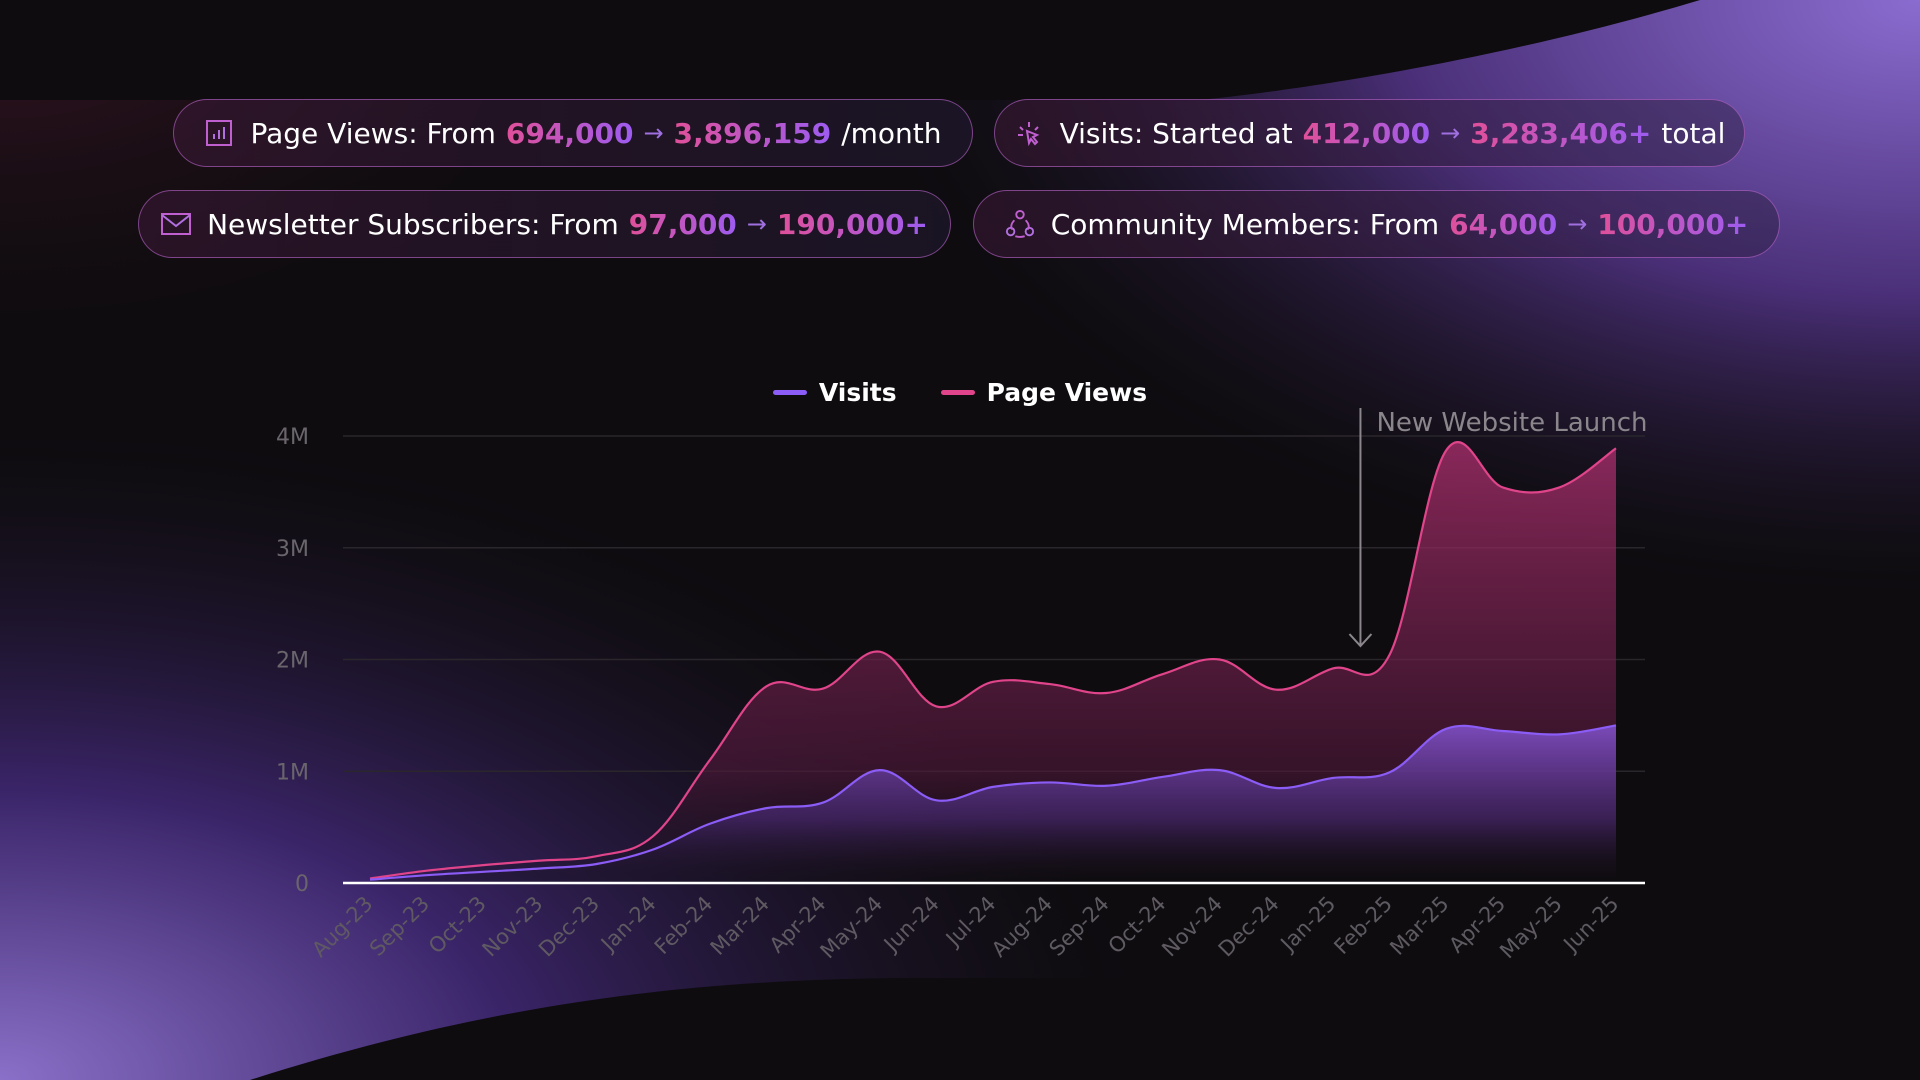  Describe the element at coordinates (513, 927) in the screenshot. I see `x-tick-label: Nov-23` at that location.